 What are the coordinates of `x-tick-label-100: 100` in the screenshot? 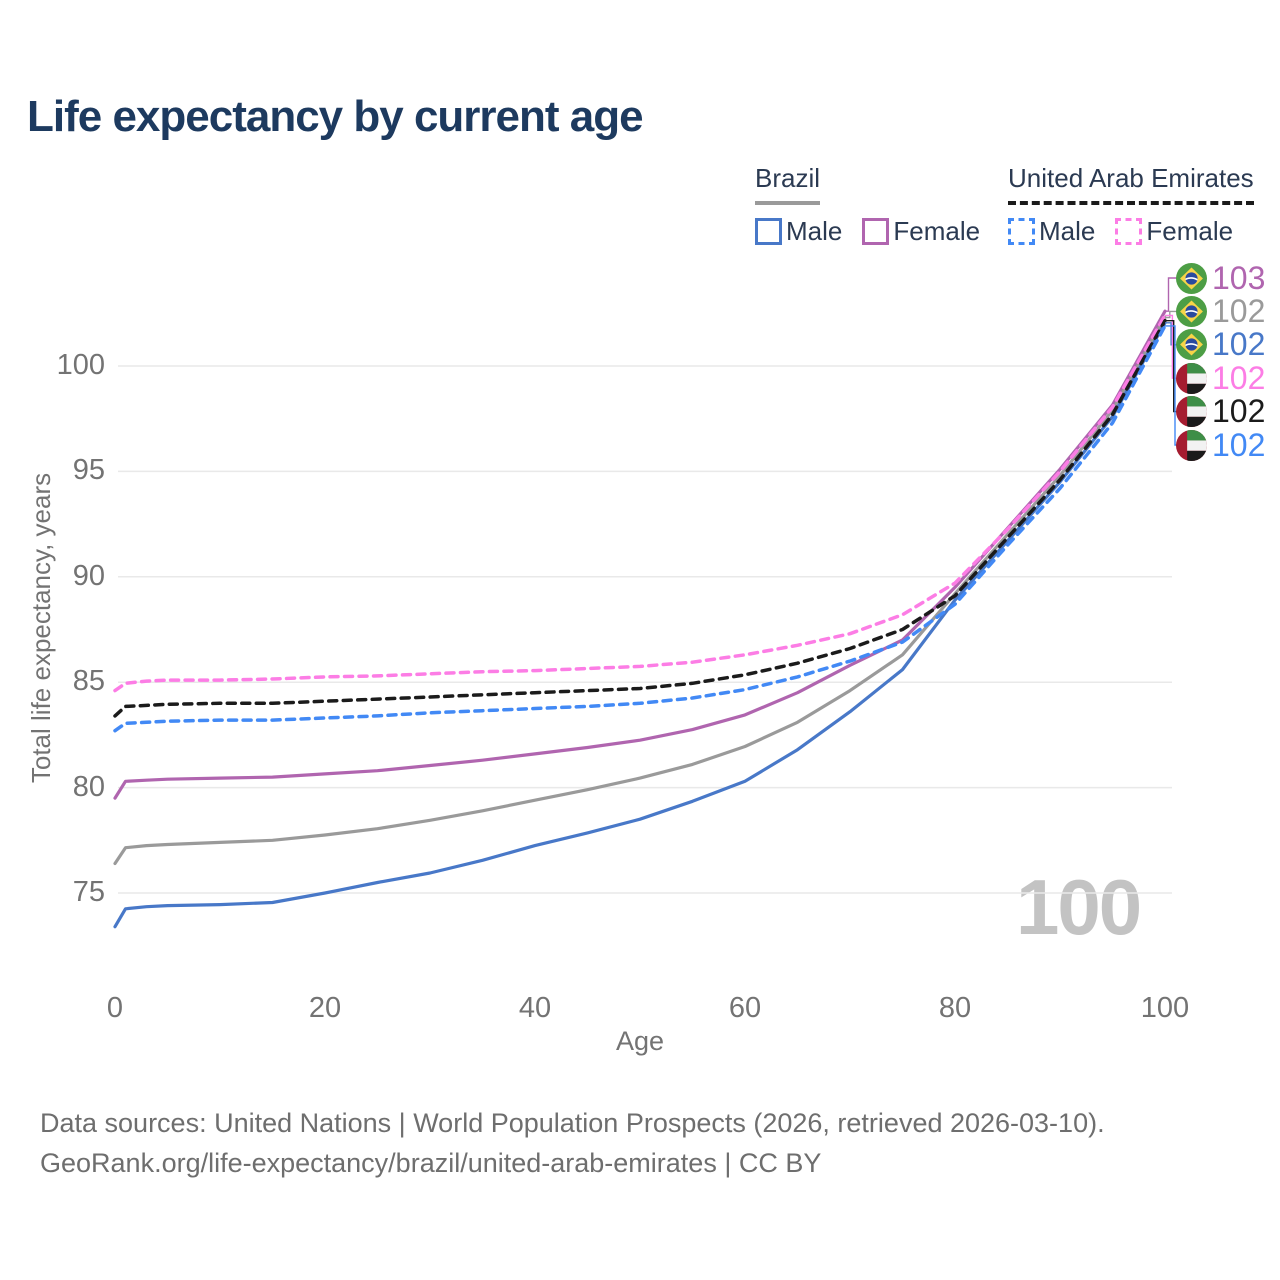 It's located at (1165, 1008).